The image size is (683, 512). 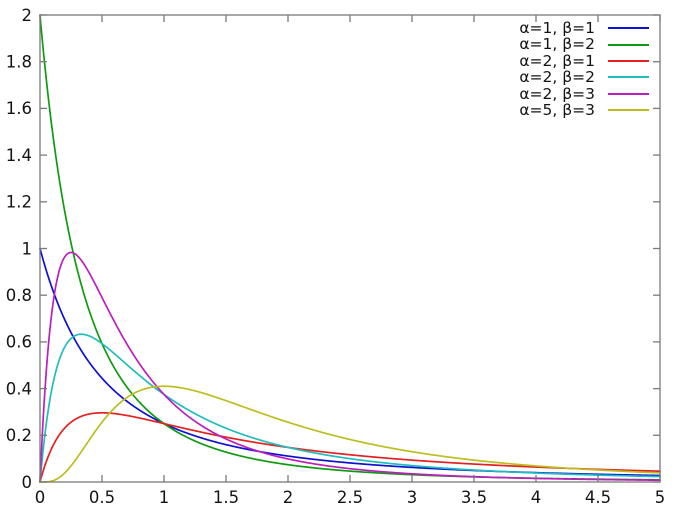 What do you see at coordinates (40, 497) in the screenshot?
I see `x-tick-label: 0` at bounding box center [40, 497].